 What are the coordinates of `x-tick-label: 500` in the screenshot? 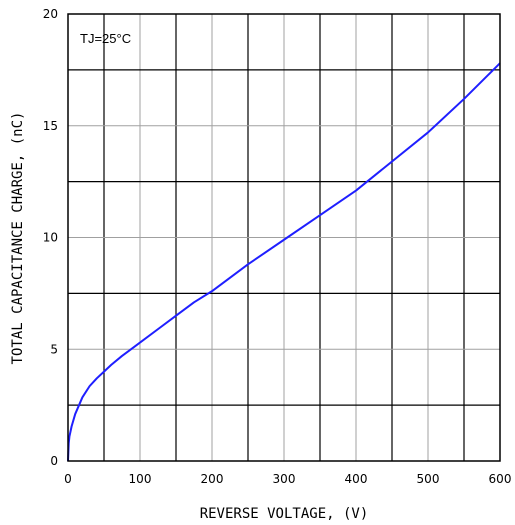 It's located at (428, 479).